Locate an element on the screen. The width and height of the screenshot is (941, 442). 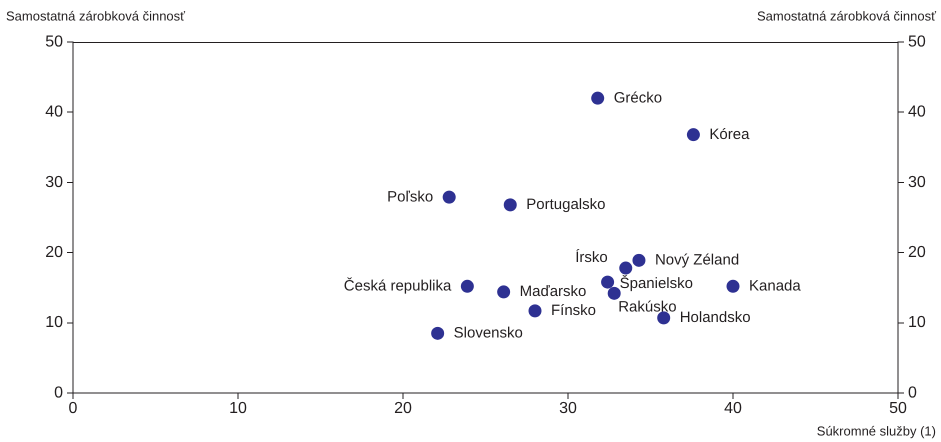
y2-tick-label: 0 is located at coordinates (912, 393).